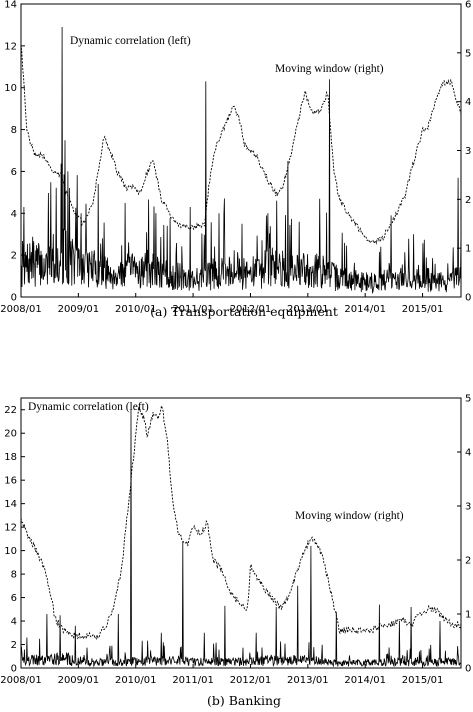  What do you see at coordinates (10, 481) in the screenshot?
I see `left-axis-tick-label: 16` at bounding box center [10, 481].